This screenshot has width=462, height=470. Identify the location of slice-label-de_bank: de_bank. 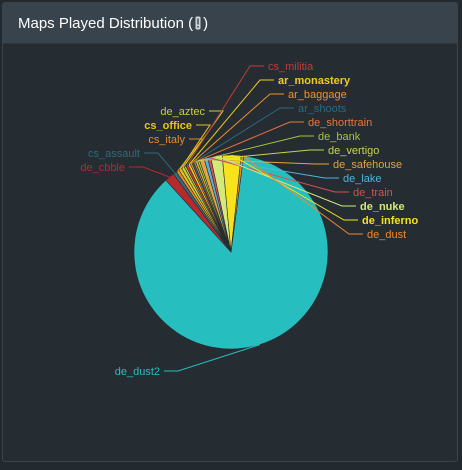
(339, 137).